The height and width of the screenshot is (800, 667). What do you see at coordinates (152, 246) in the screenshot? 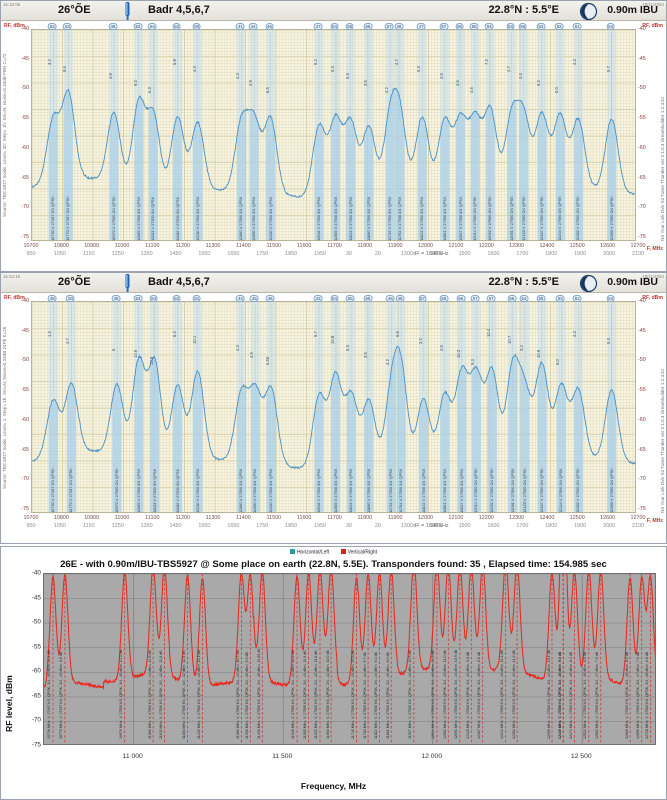
I see `x-tick-rf: 11100` at bounding box center [152, 246].